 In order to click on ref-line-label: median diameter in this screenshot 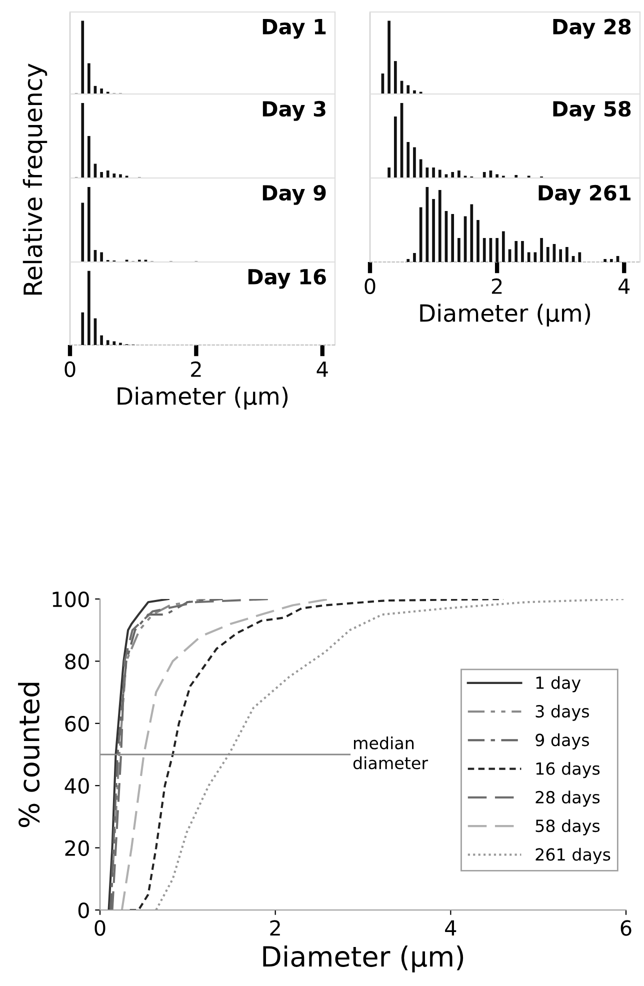, I will do `click(390, 753)`.